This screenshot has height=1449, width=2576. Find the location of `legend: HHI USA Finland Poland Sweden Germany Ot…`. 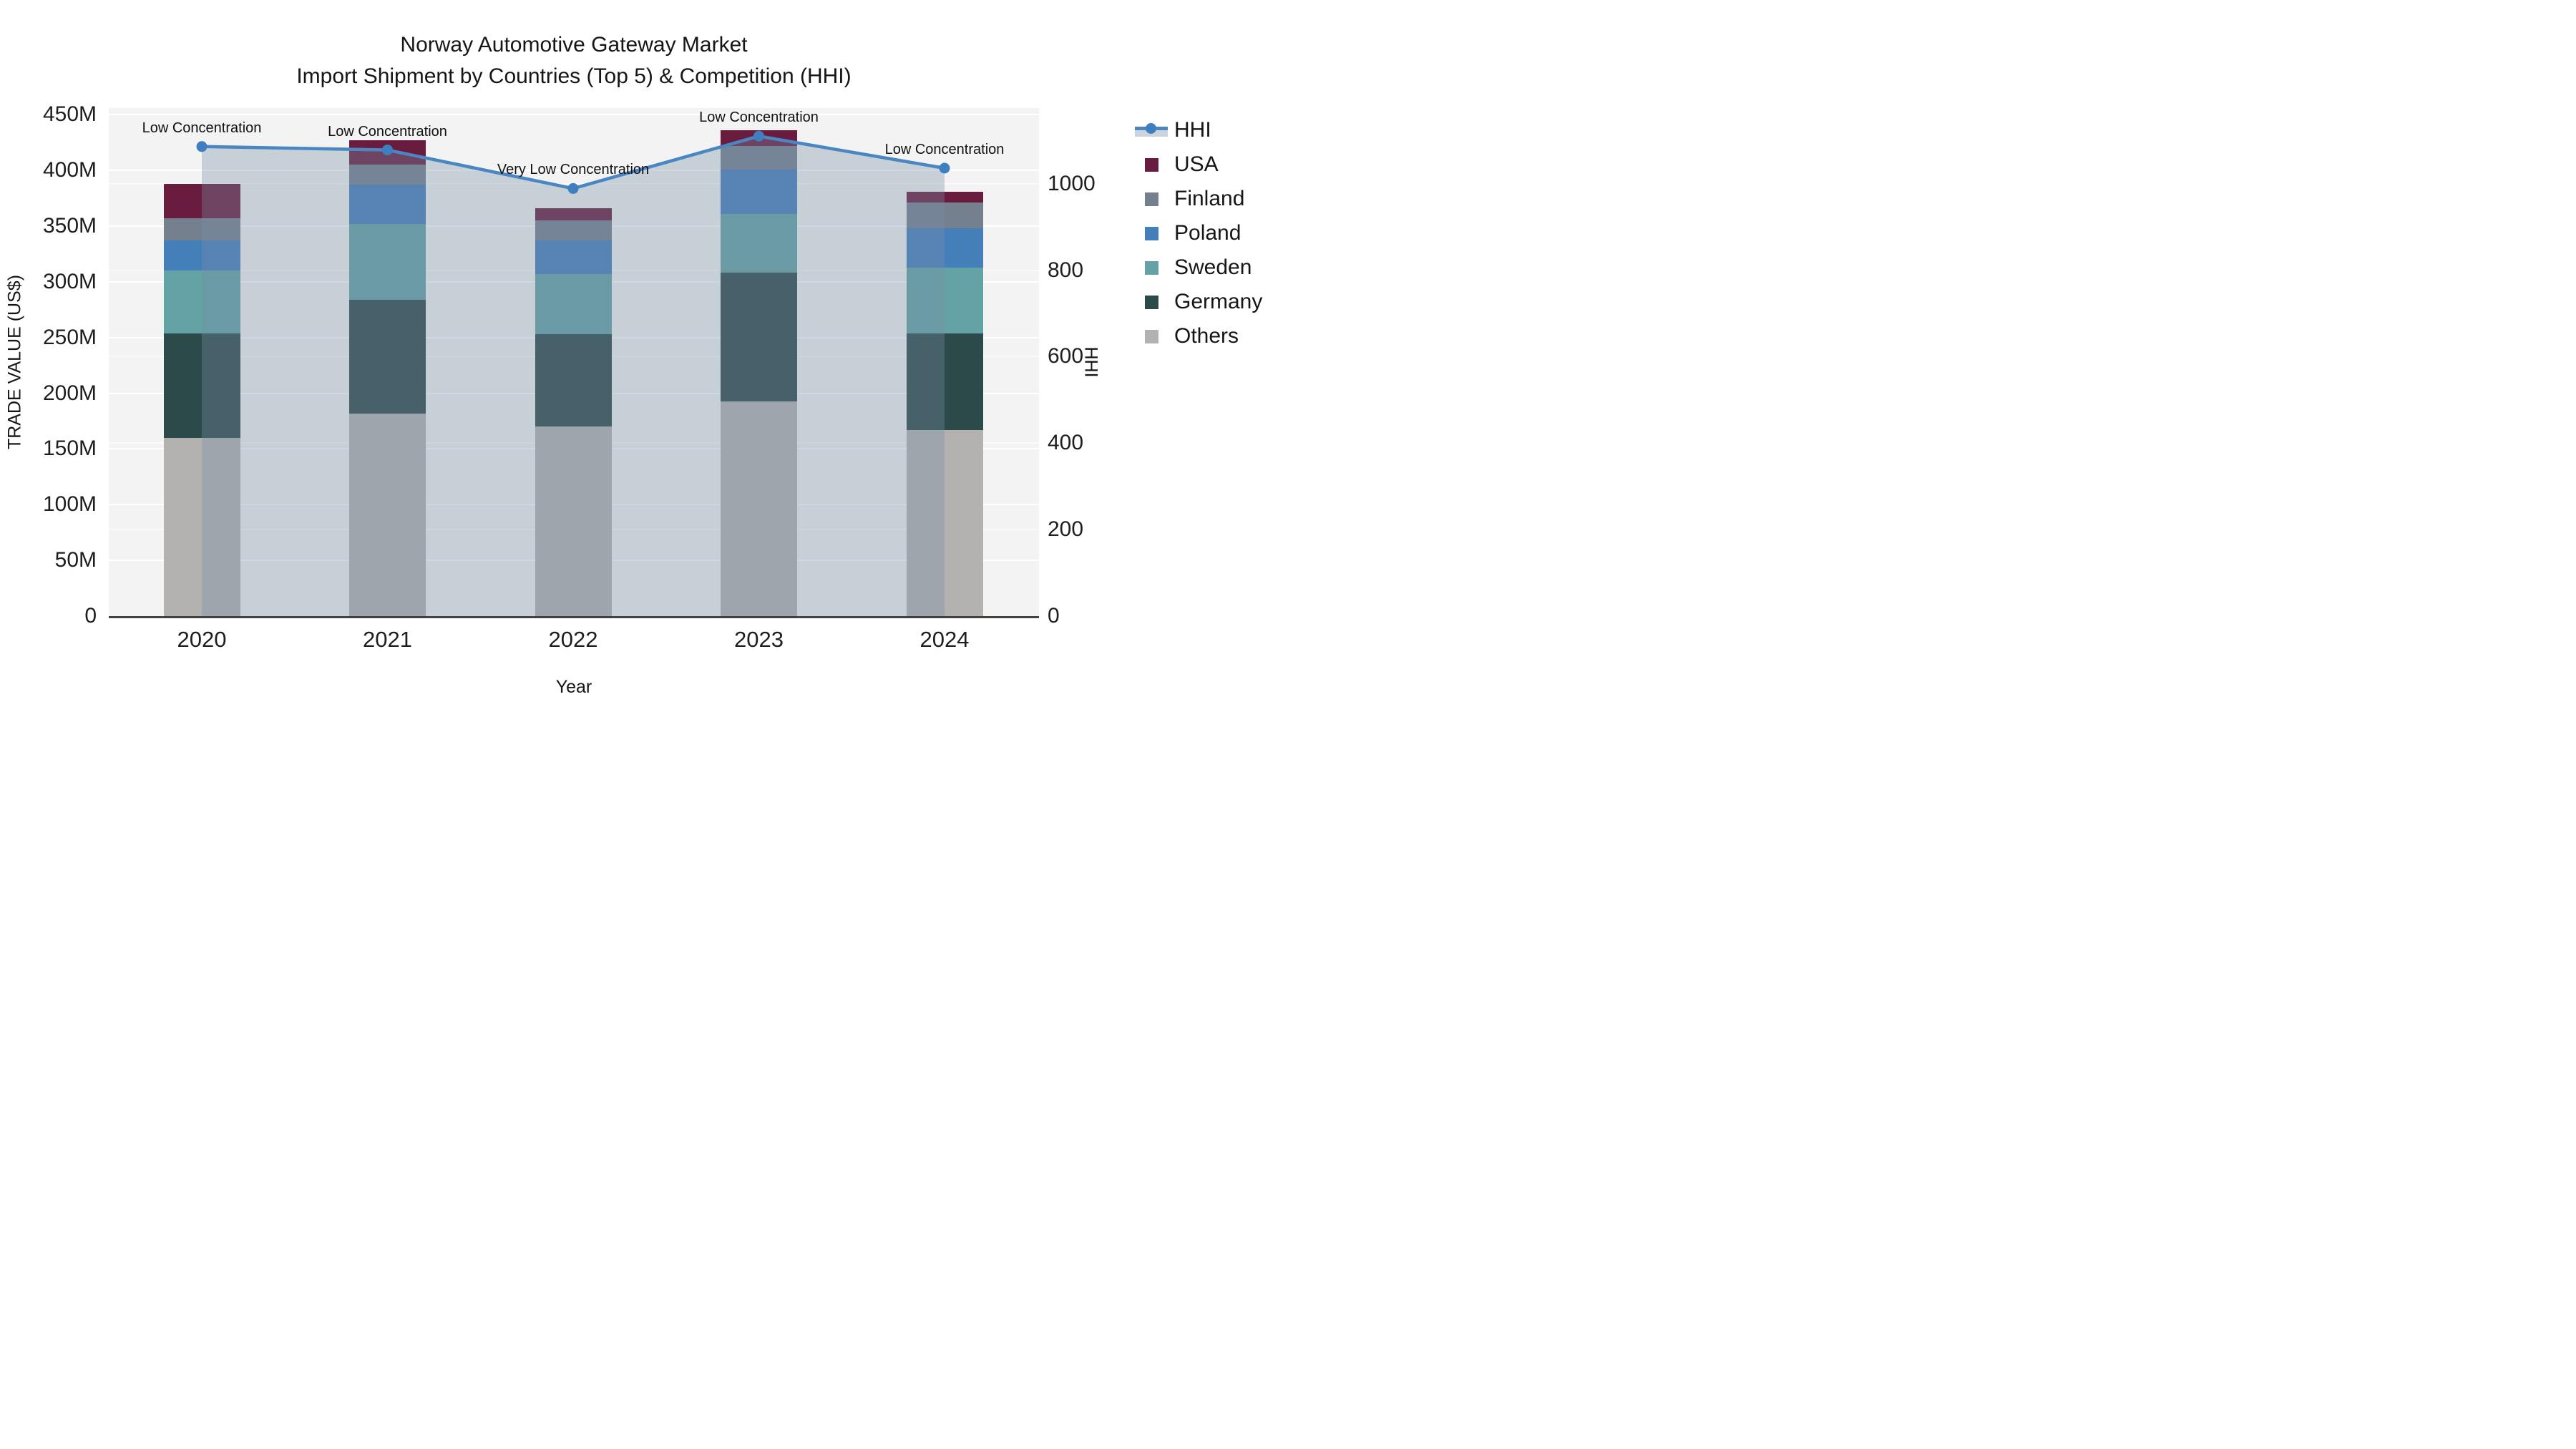

legend: HHI USA Finland Poland Sweden Germany Ot… is located at coordinates (1198, 233).